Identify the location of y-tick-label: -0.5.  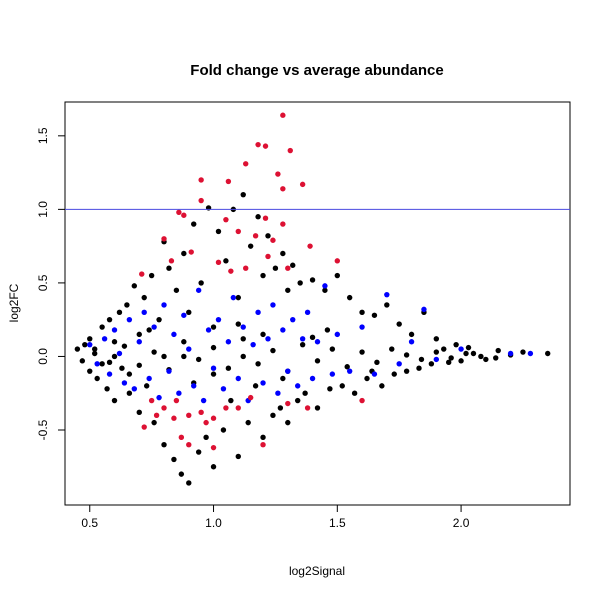
(43, 429).